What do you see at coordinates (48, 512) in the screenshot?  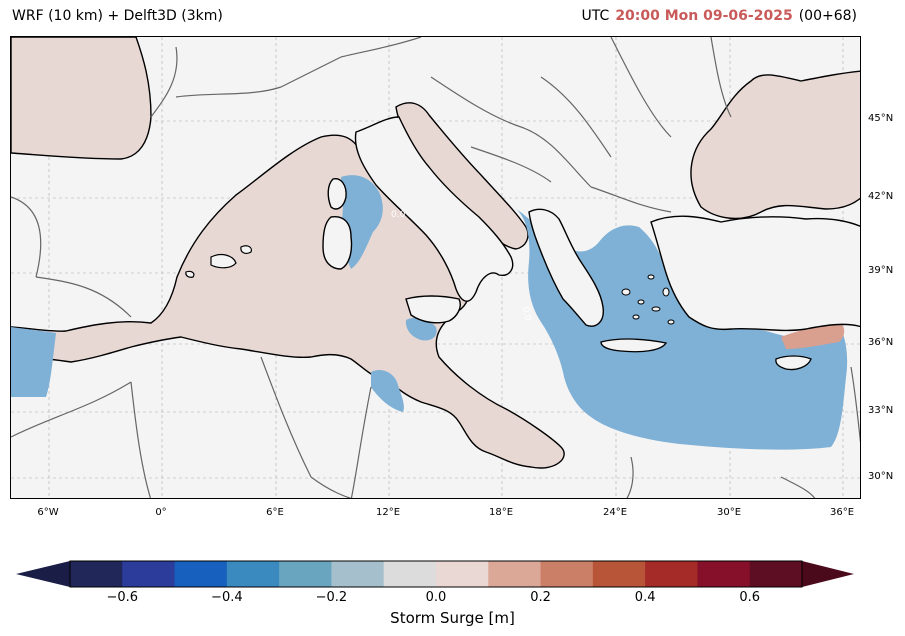 I see `lon-label: 6°W` at bounding box center [48, 512].